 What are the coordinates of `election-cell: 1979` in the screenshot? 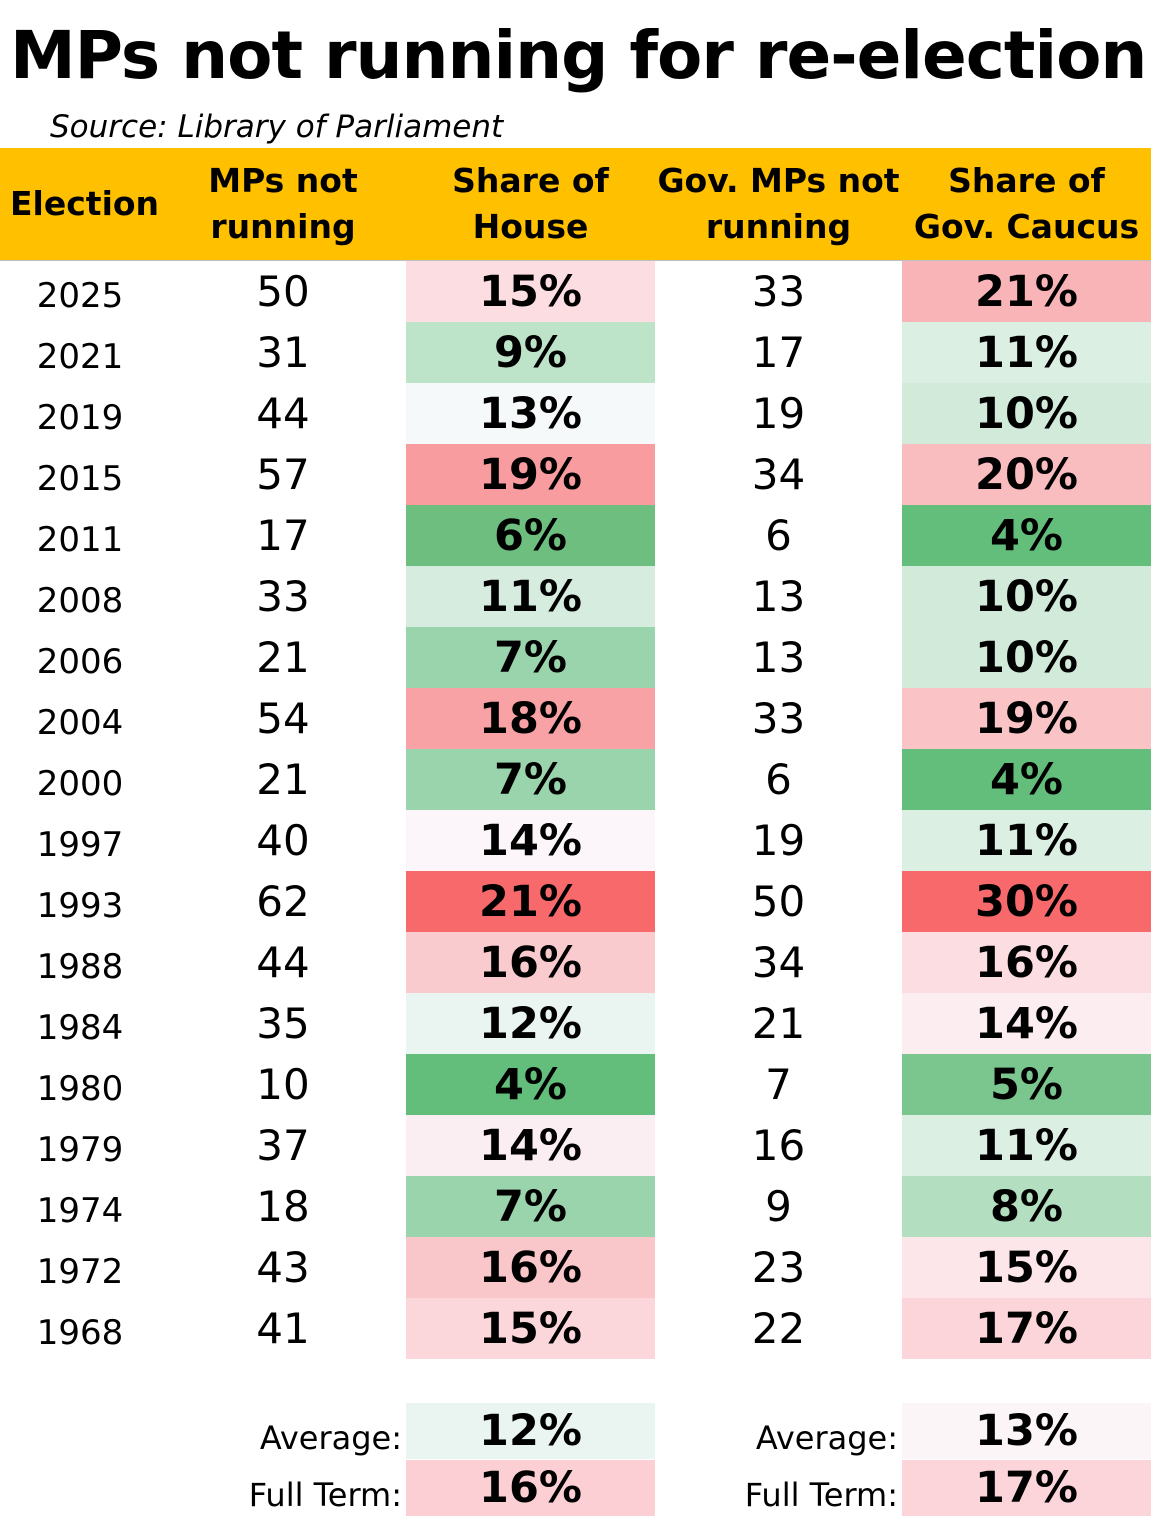 It's located at (80, 1149).